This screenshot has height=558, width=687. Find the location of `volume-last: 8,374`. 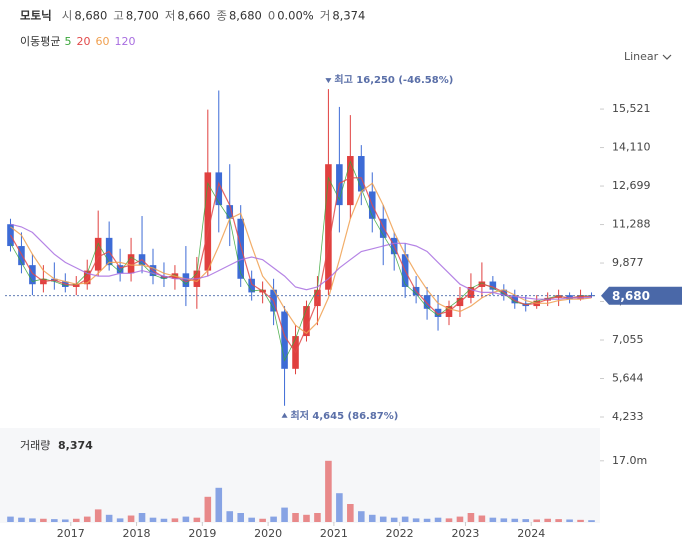

volume-last: 8,374 is located at coordinates (75, 445).